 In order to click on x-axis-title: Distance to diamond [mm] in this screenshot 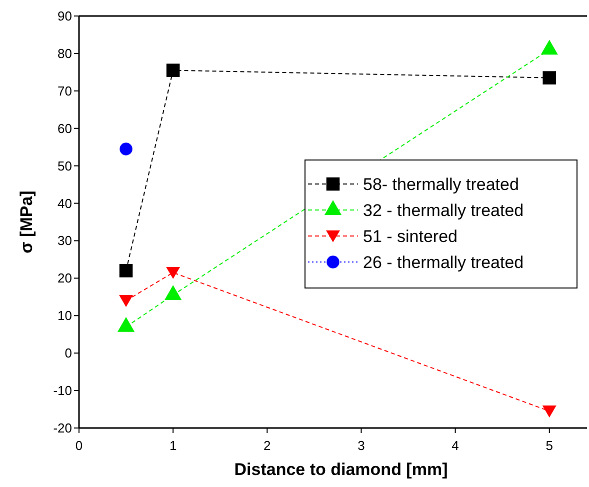, I will do `click(341, 469)`.